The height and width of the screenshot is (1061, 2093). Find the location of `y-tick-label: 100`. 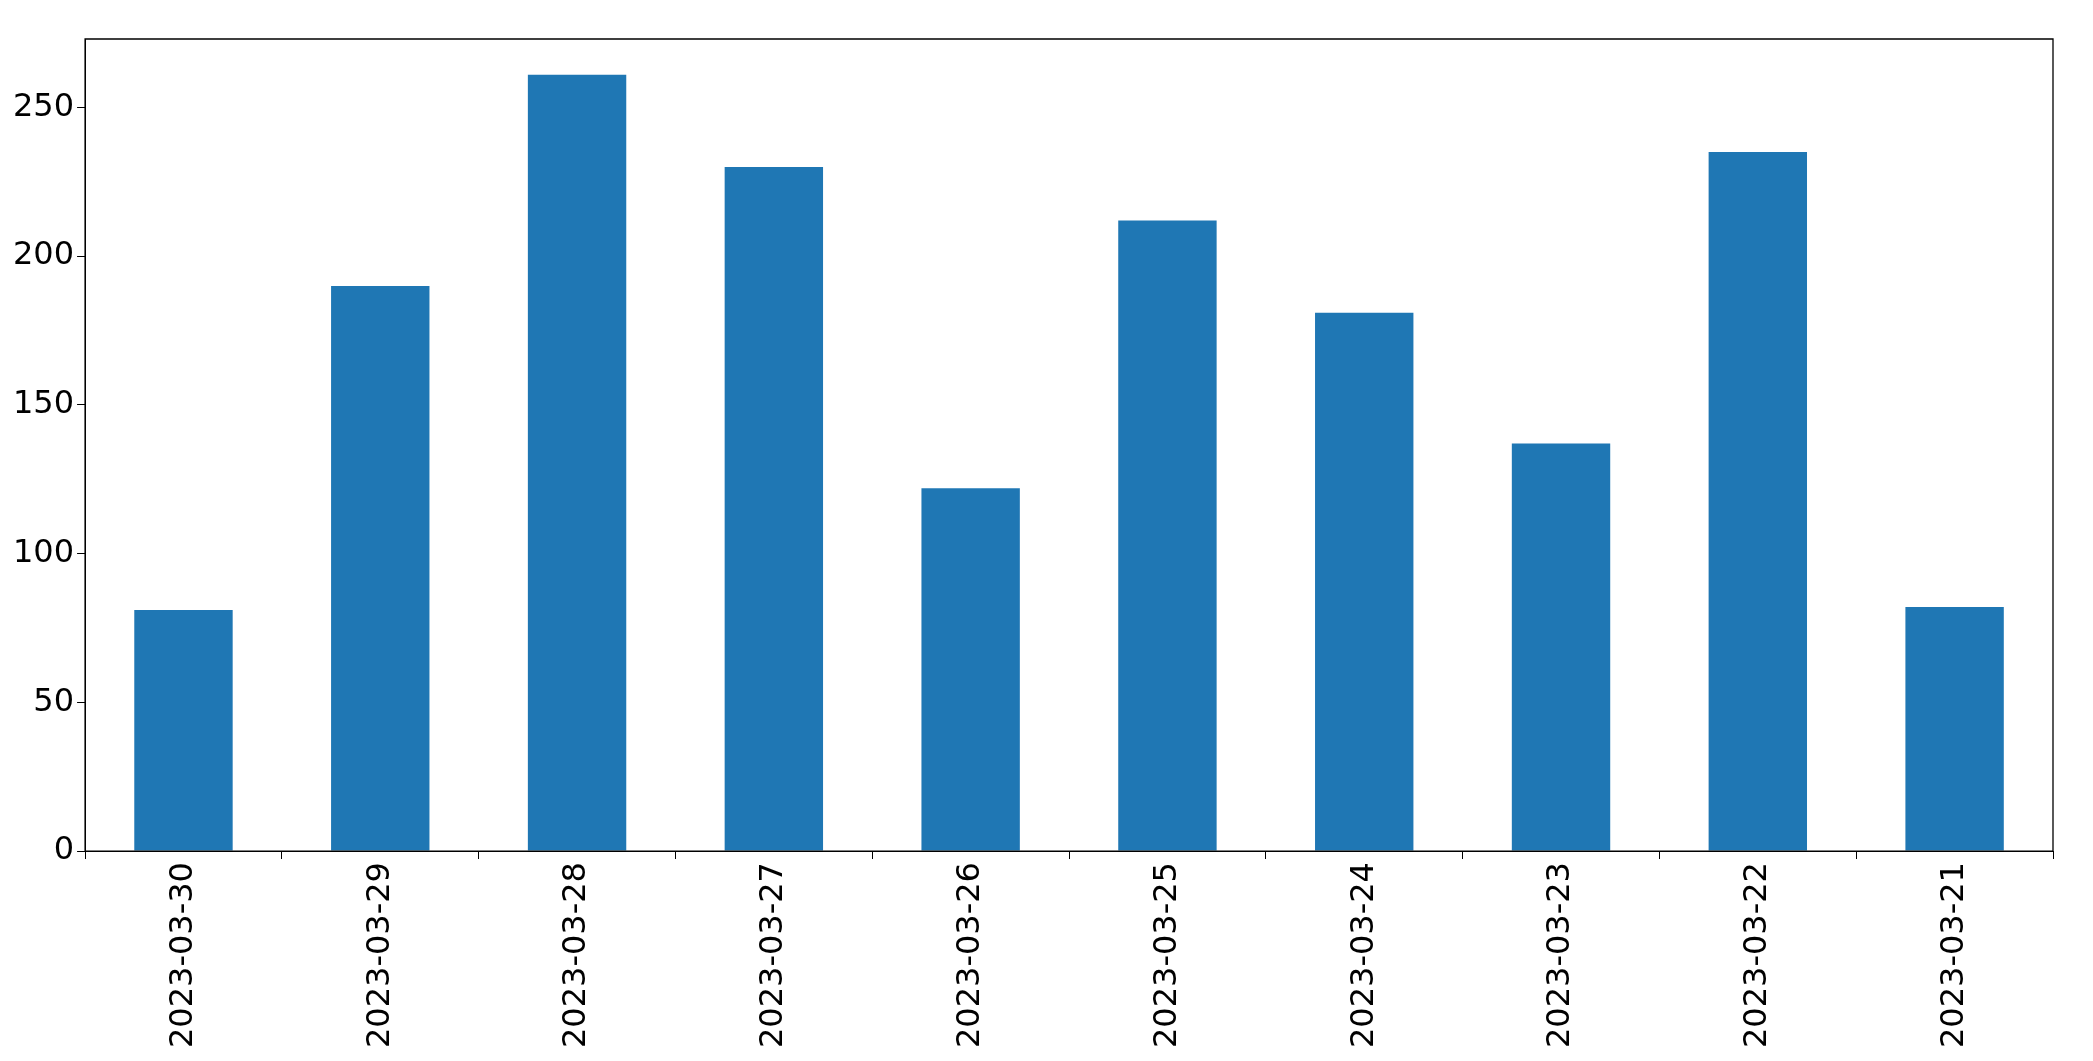

y-tick-label: 100 is located at coordinates (44, 550).